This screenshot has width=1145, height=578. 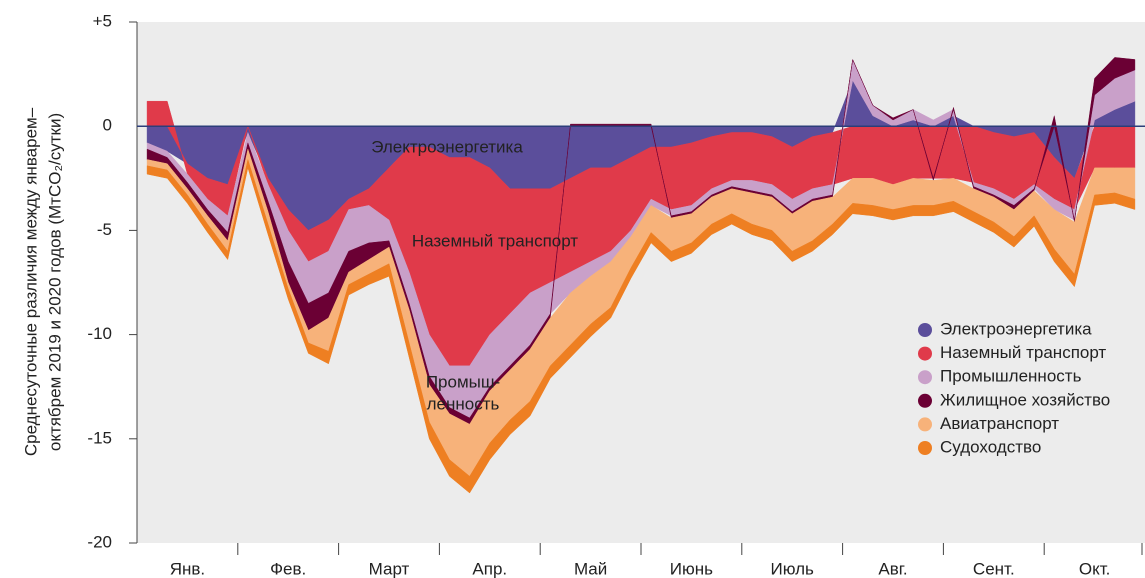 I want to click on y-axis-label: Среднесуточные различия между январем–, so click(x=30, y=281).